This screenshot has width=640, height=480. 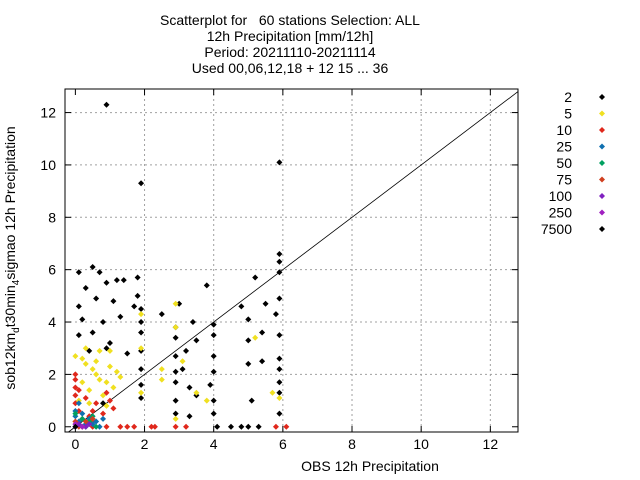 What do you see at coordinates (561, 196) in the screenshot?
I see `legend-label: 100` at bounding box center [561, 196].